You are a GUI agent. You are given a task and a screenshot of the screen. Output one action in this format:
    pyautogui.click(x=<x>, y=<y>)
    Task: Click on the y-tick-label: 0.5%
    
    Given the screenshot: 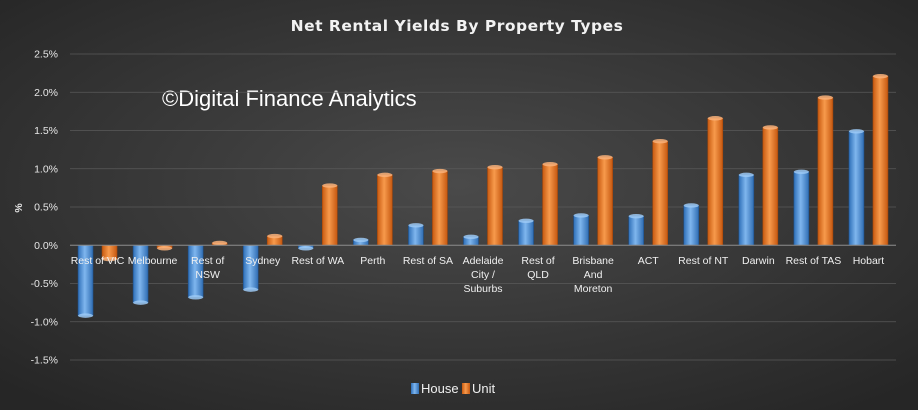 What is the action you would take?
    pyautogui.click(x=46, y=208)
    